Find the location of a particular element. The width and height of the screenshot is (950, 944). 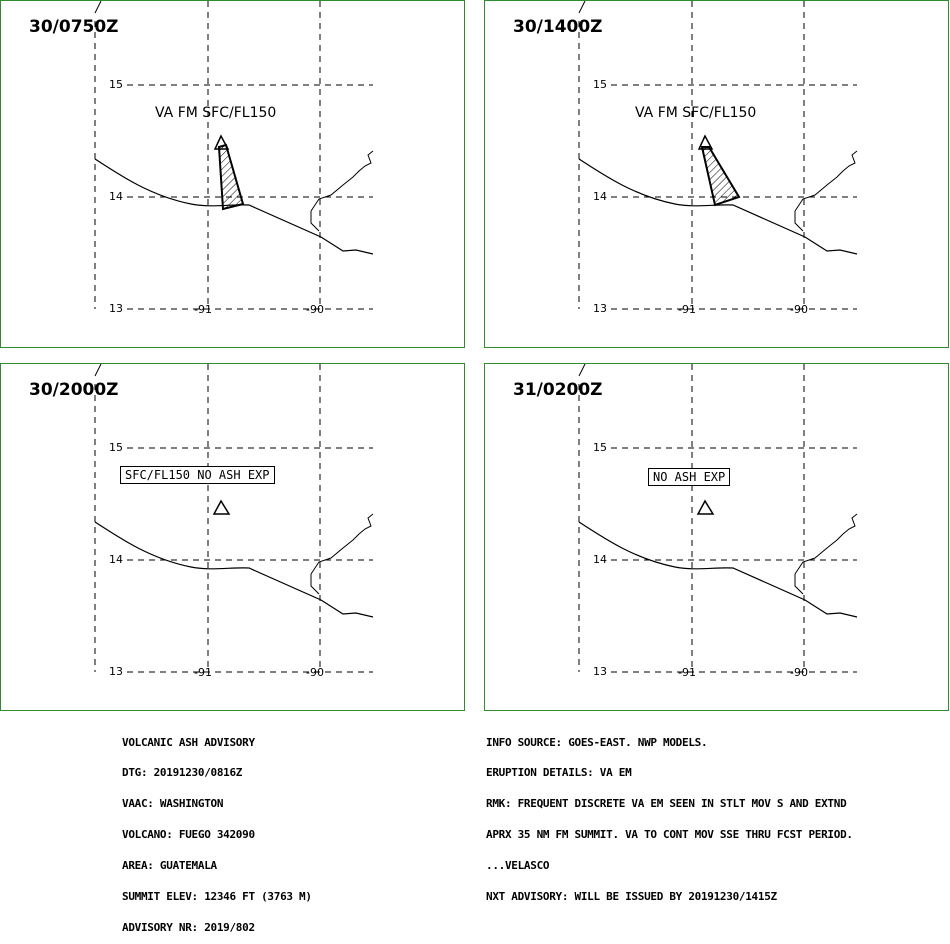

advisory-line: INFO SOURCE: GOES-EAST. NWP MODELS. is located at coordinates (597, 742).